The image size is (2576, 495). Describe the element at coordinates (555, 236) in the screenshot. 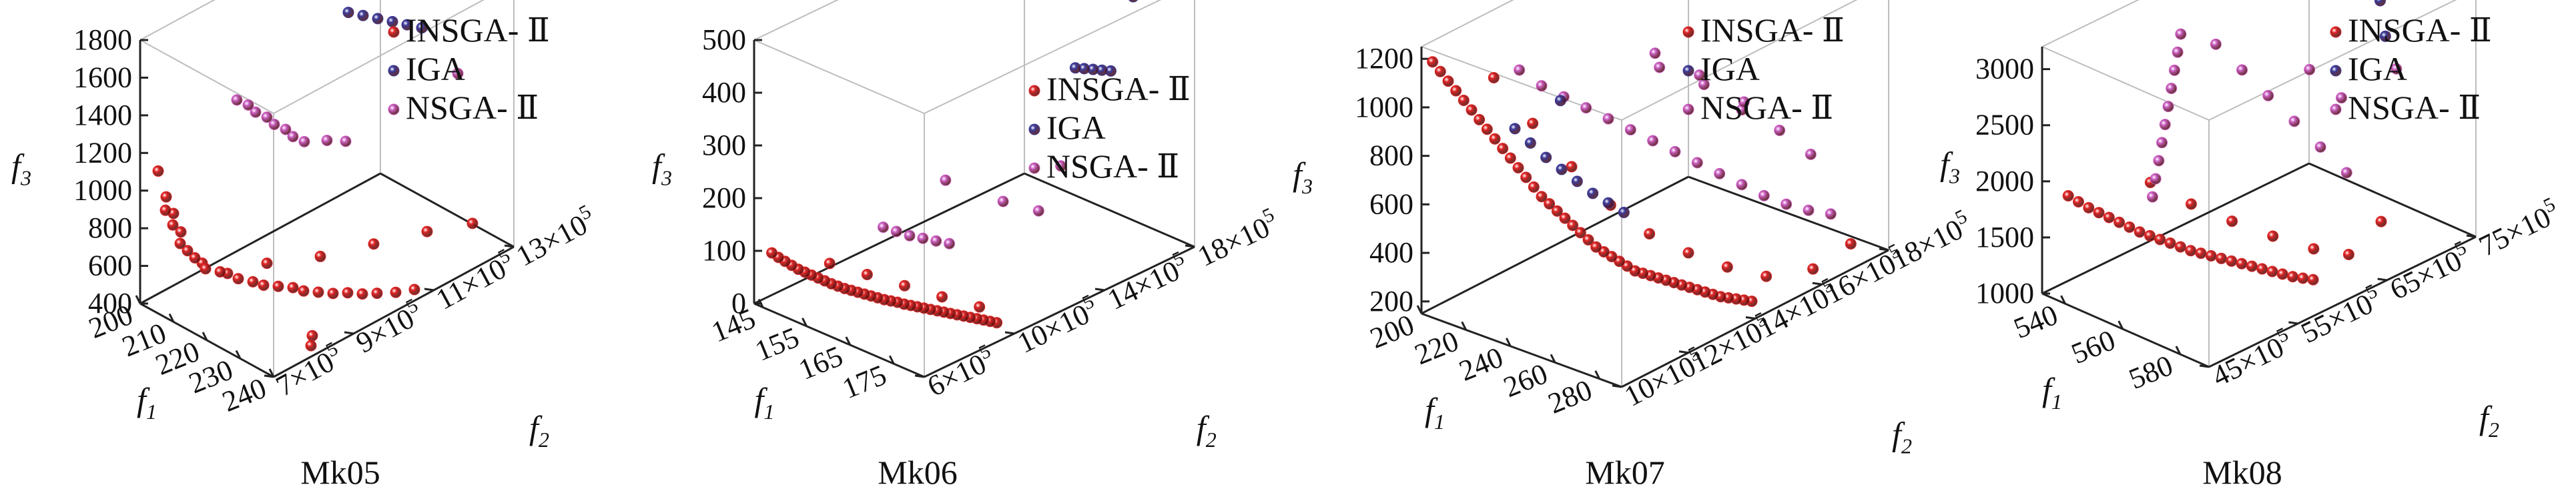

I see `y-tick-label: 13×105` at that location.